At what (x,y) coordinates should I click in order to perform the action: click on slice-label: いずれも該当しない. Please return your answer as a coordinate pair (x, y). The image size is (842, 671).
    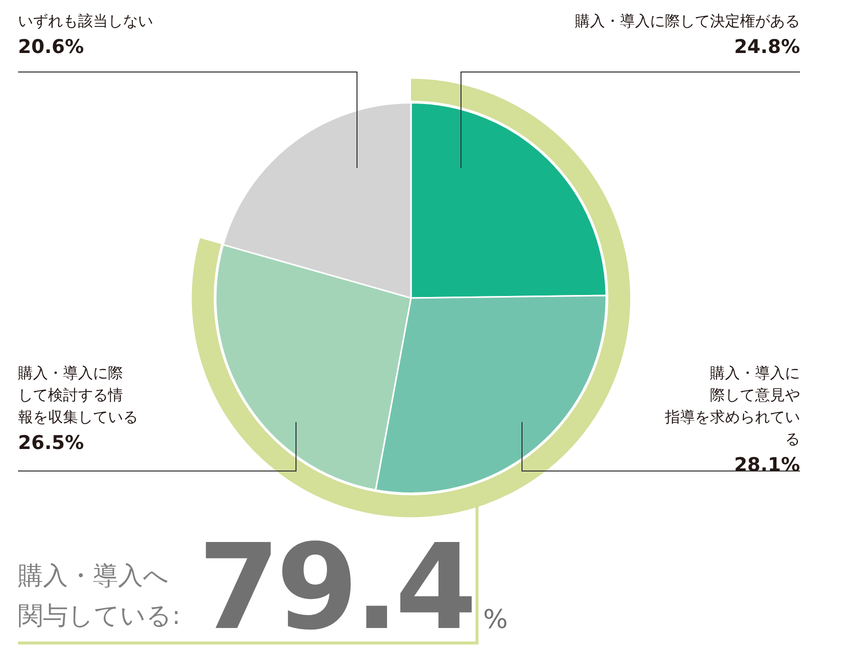
    Looking at the image, I should click on (86, 21).